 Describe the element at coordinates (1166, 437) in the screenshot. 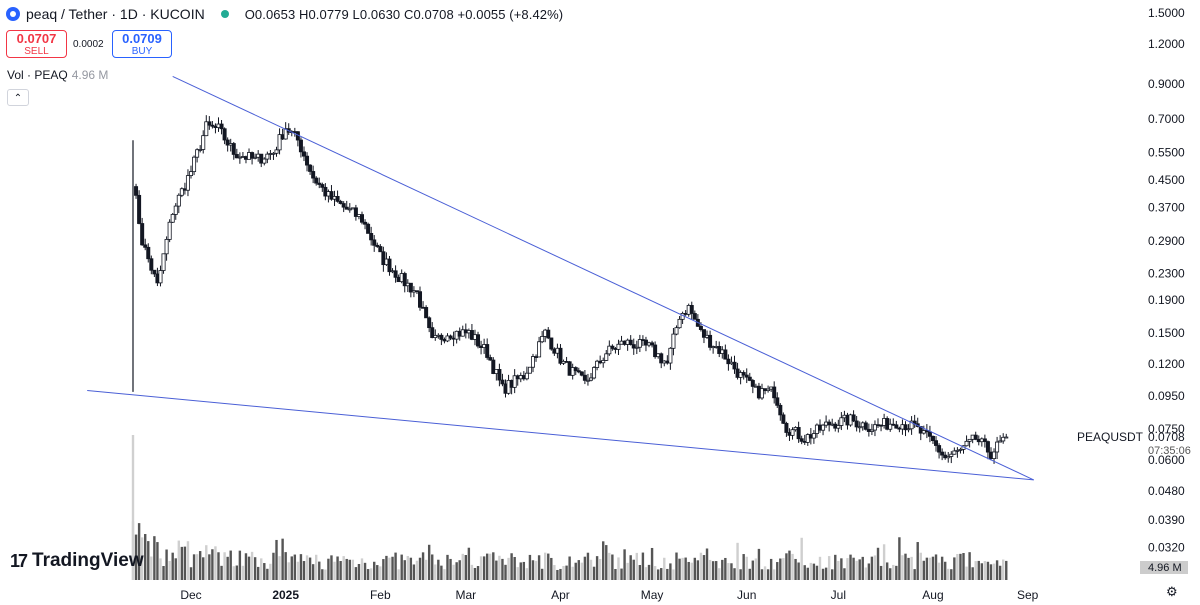

I see `last-price-label: 0.0708` at that location.